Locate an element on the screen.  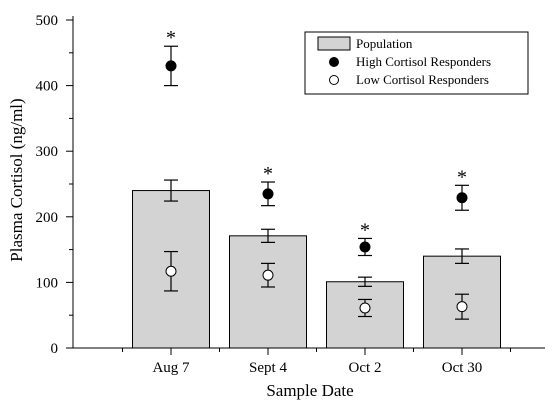
x-axis-title: Sample Date is located at coordinates (309, 390).